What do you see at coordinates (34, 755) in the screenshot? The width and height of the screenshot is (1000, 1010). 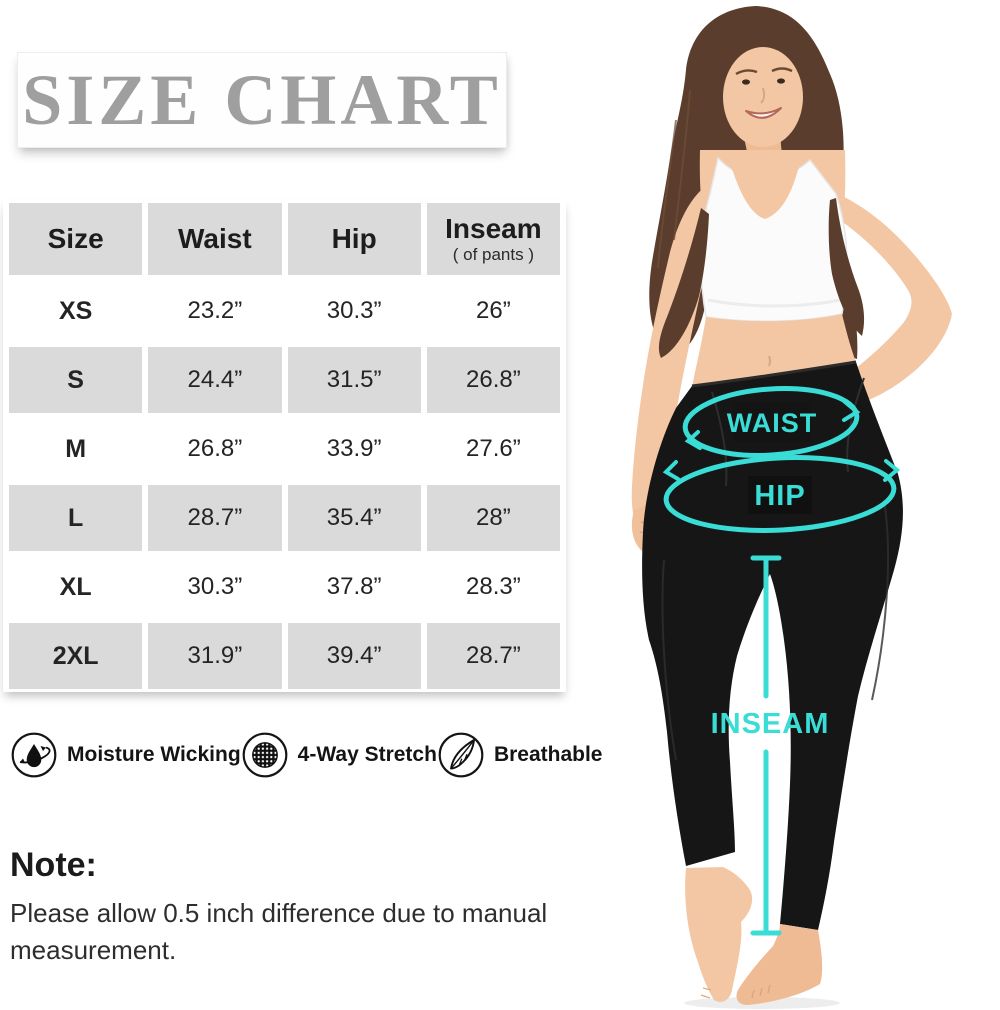 I see `moisture-wicking-icon` at bounding box center [34, 755].